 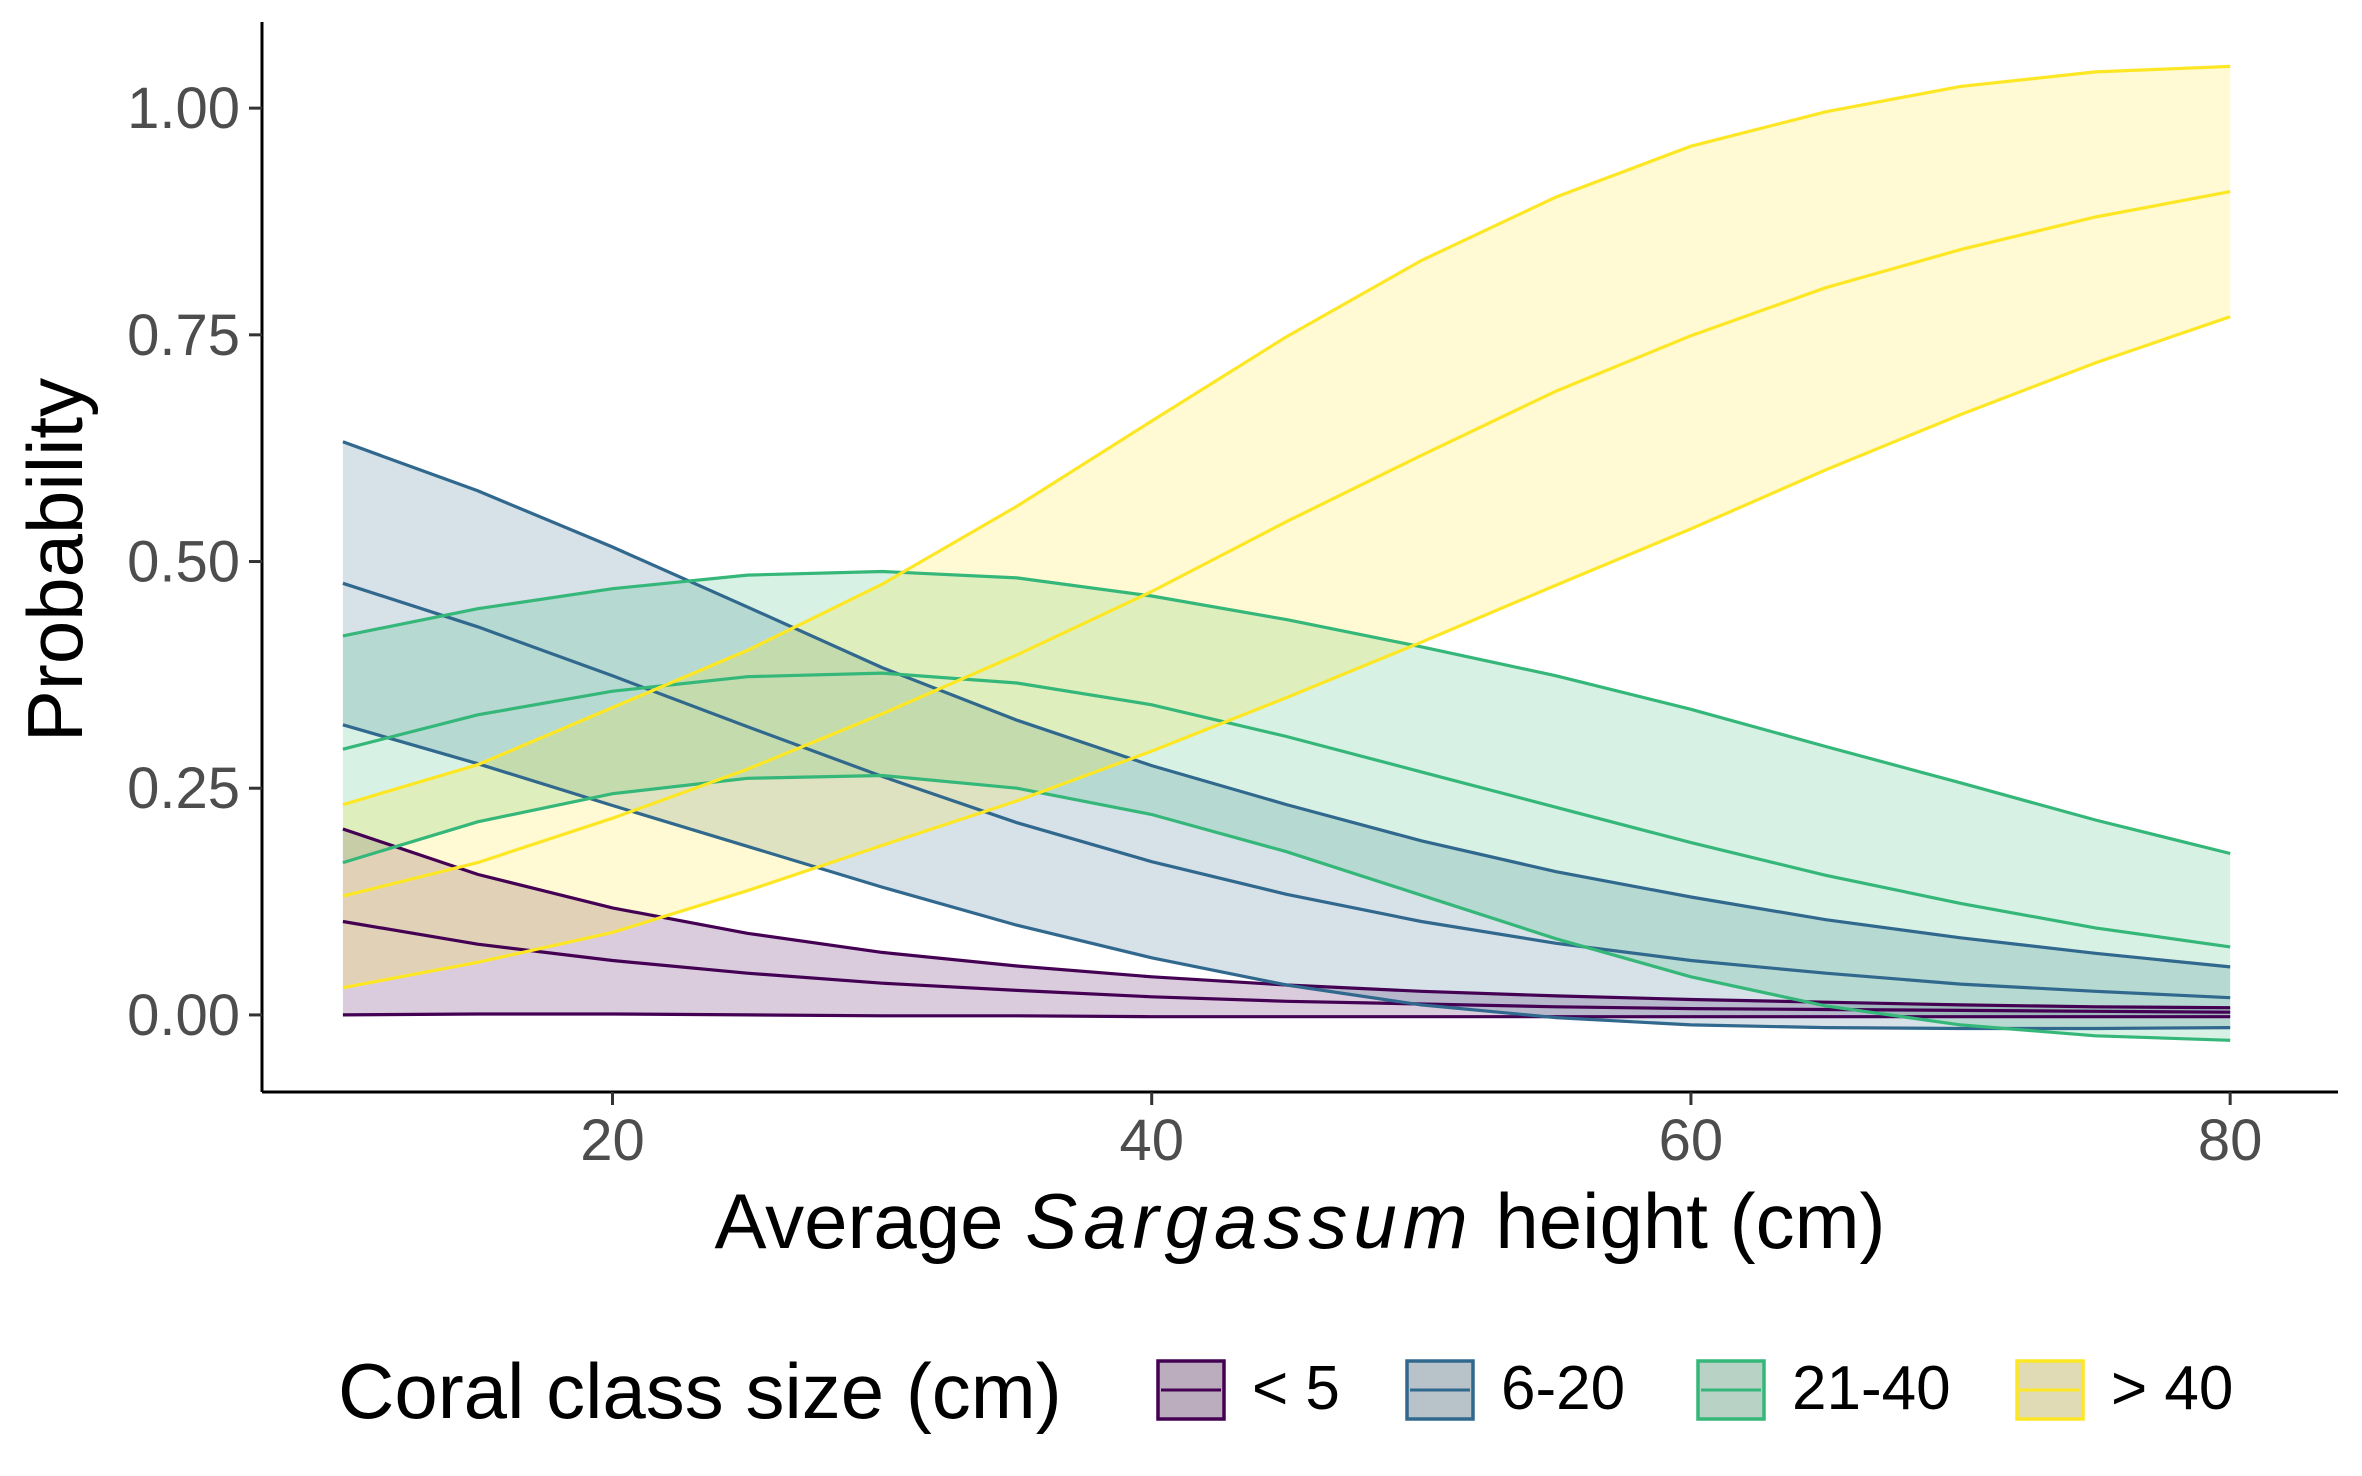 I want to click on y-axis-title: Probability, so click(x=55, y=560).